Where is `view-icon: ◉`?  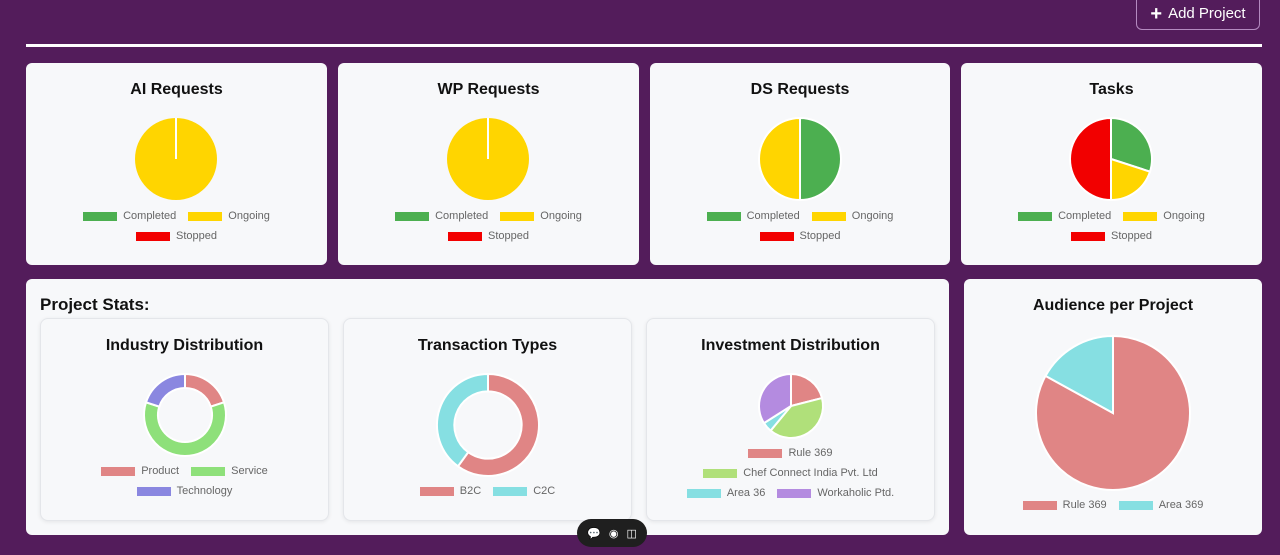 view-icon: ◉ is located at coordinates (613, 533).